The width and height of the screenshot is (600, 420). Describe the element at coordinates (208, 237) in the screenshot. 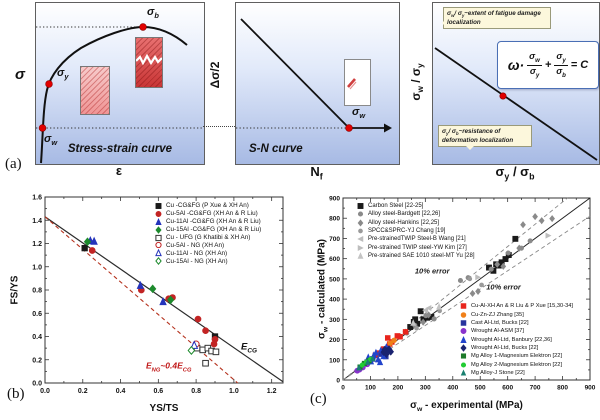

I see `legend-label: Cu - UFG (G Khatibi & XH An)` at that location.